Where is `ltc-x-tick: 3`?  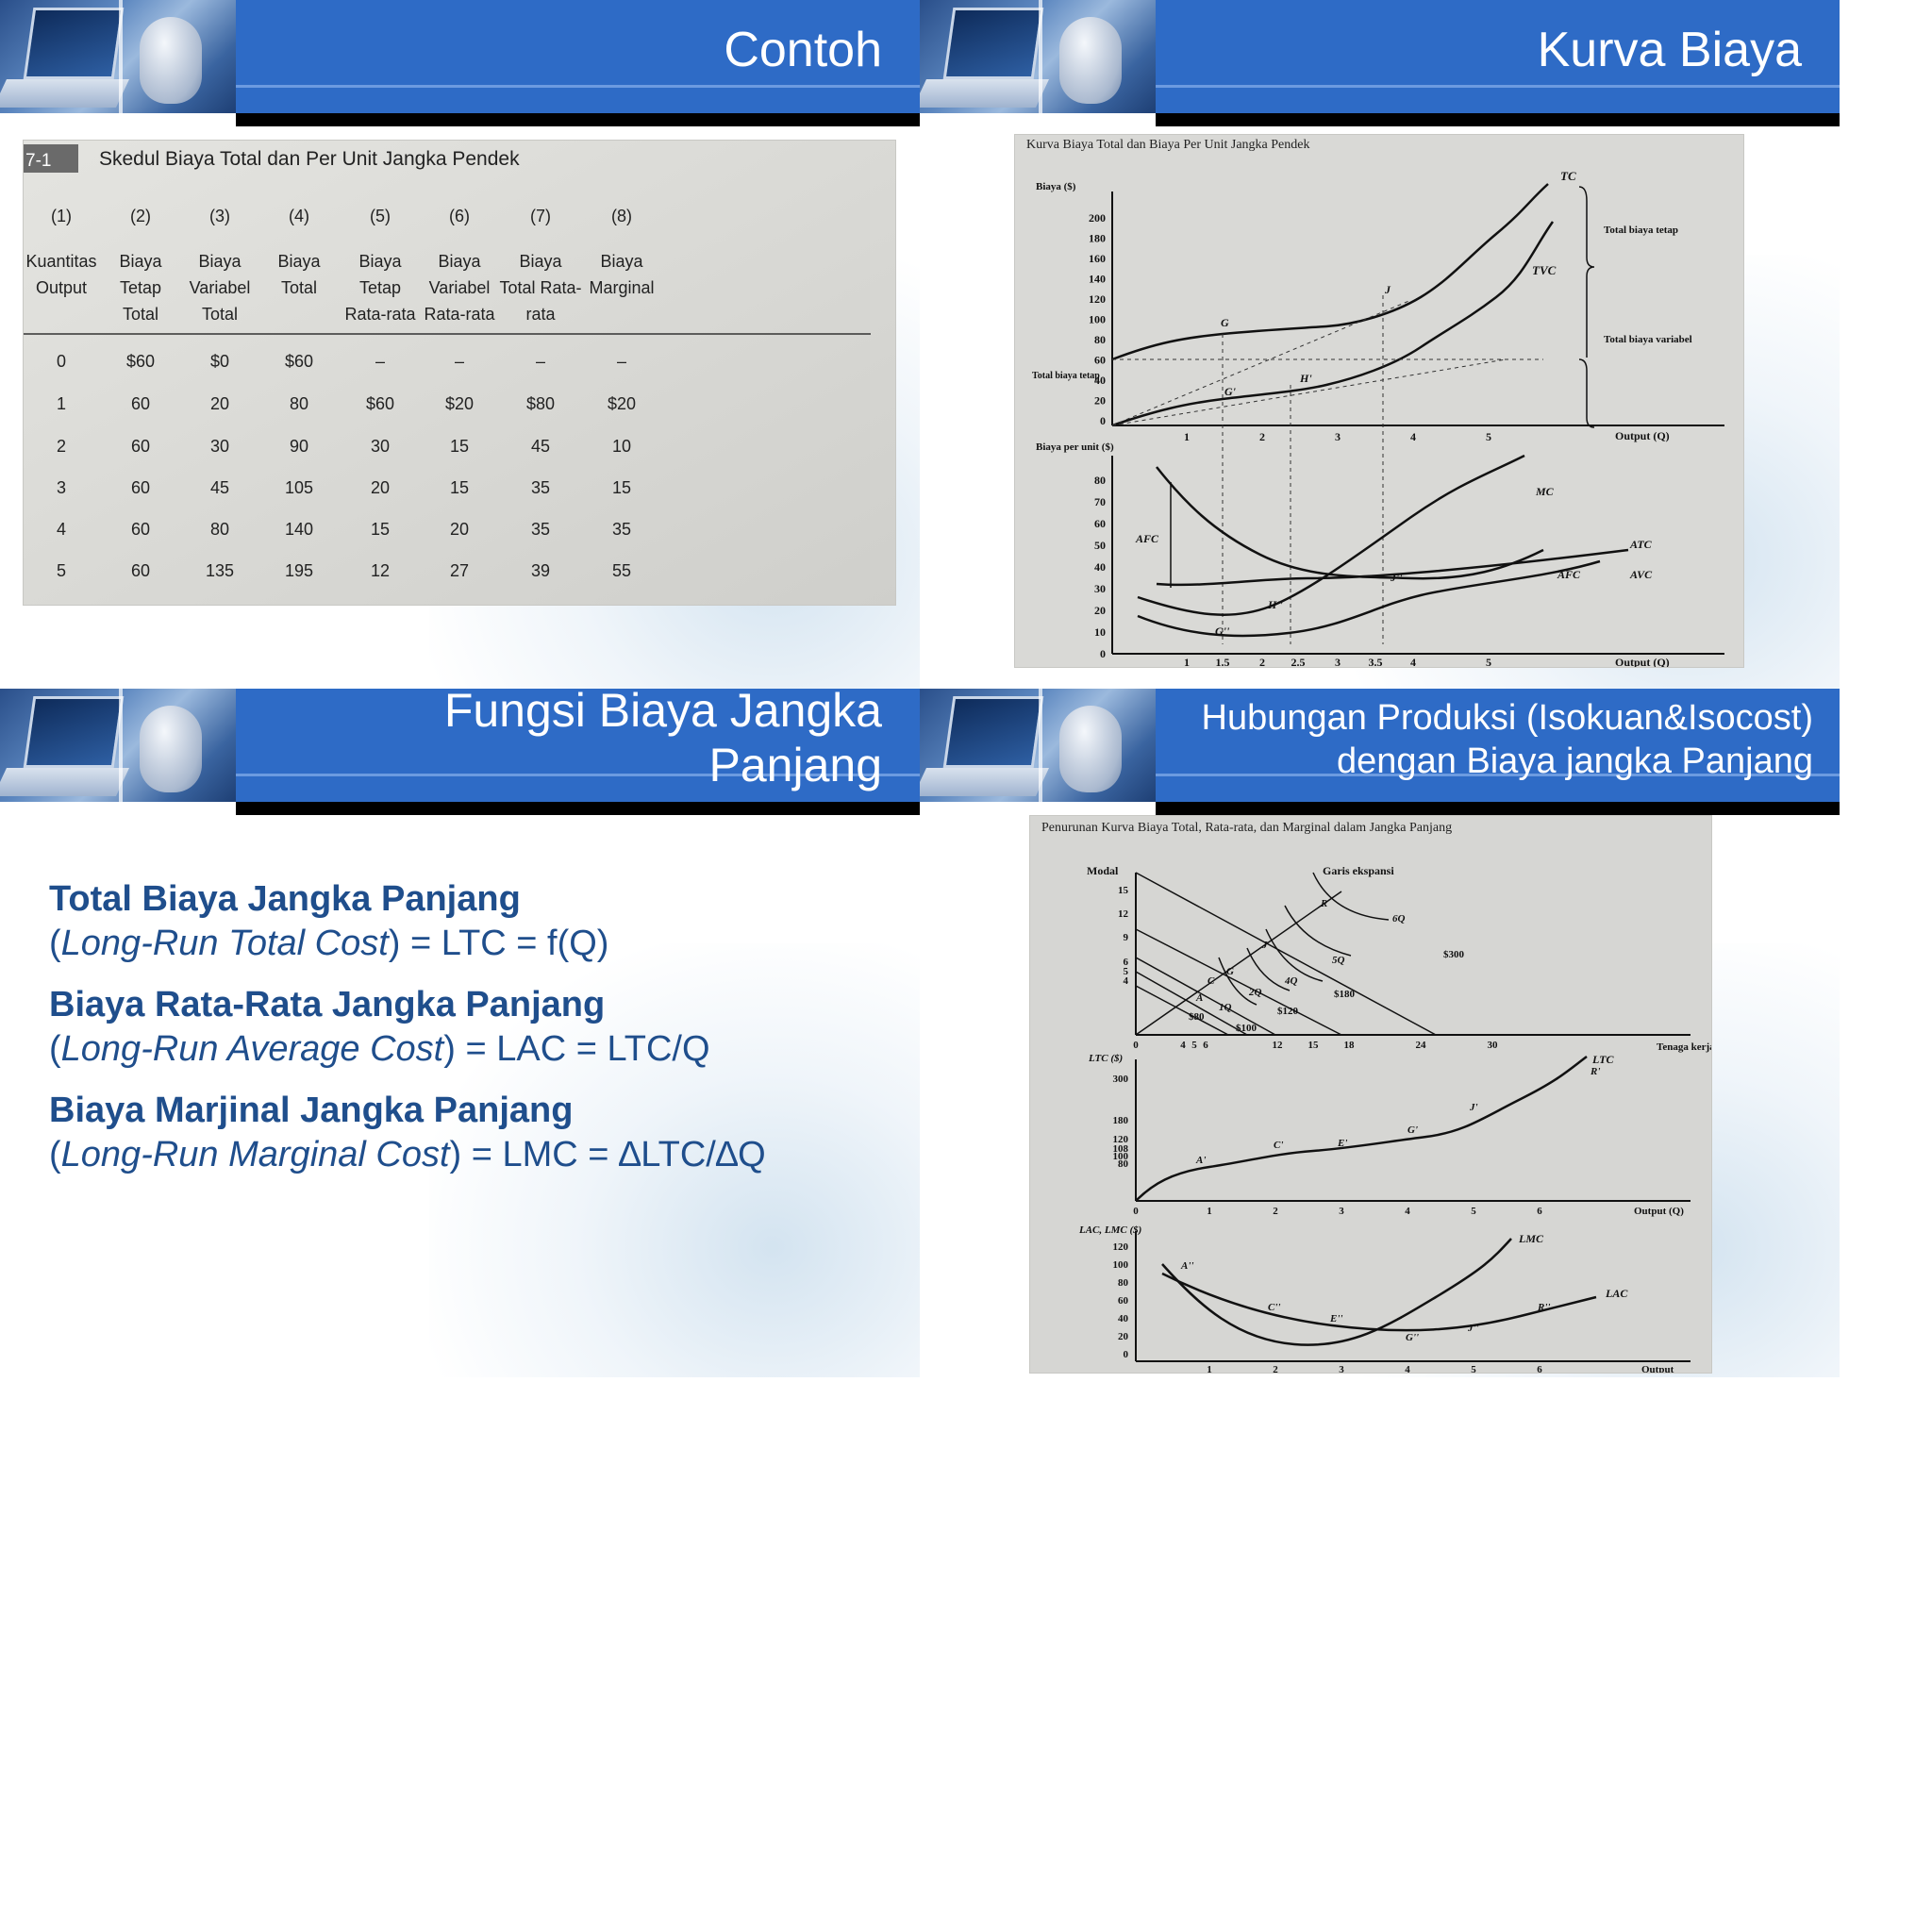 ltc-x-tick: 3 is located at coordinates (1341, 1211).